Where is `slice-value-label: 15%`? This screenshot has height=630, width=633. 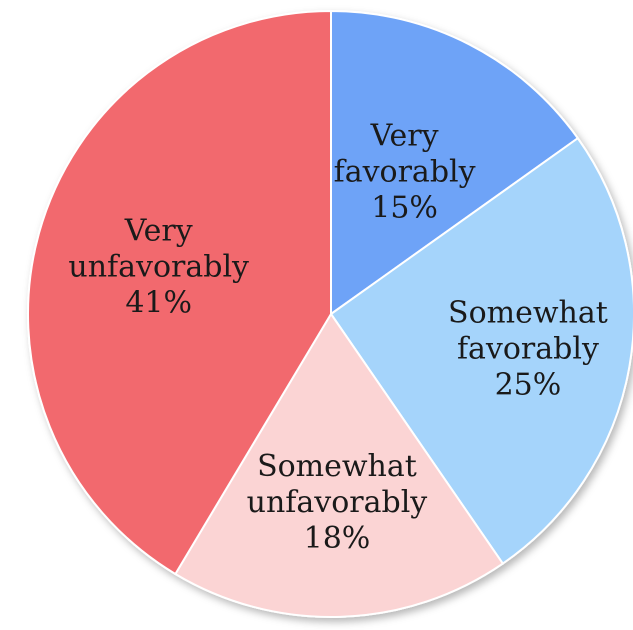 slice-value-label: 15% is located at coordinates (404, 207).